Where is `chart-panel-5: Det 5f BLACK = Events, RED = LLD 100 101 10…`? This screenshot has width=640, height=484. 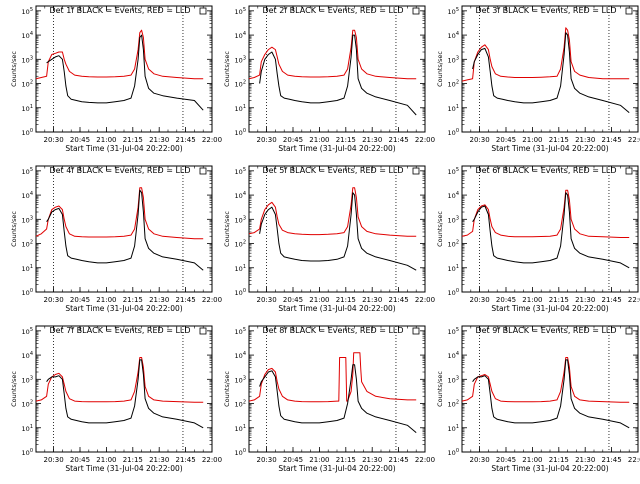
chart-panel-5: Det 5f BLACK = Events, RED = LLD 100 101 10… is located at coordinates (329, 239).